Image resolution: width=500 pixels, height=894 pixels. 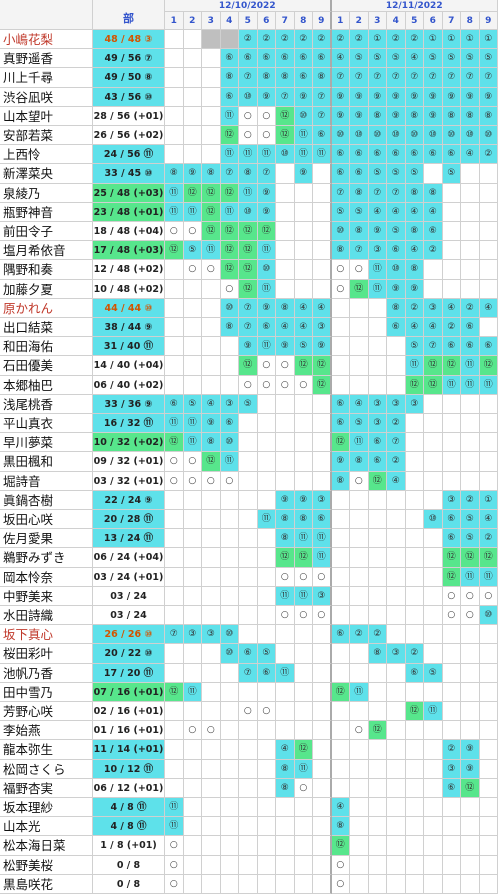 What do you see at coordinates (488, 21) in the screenshot?
I see `part-header: 9` at bounding box center [488, 21].